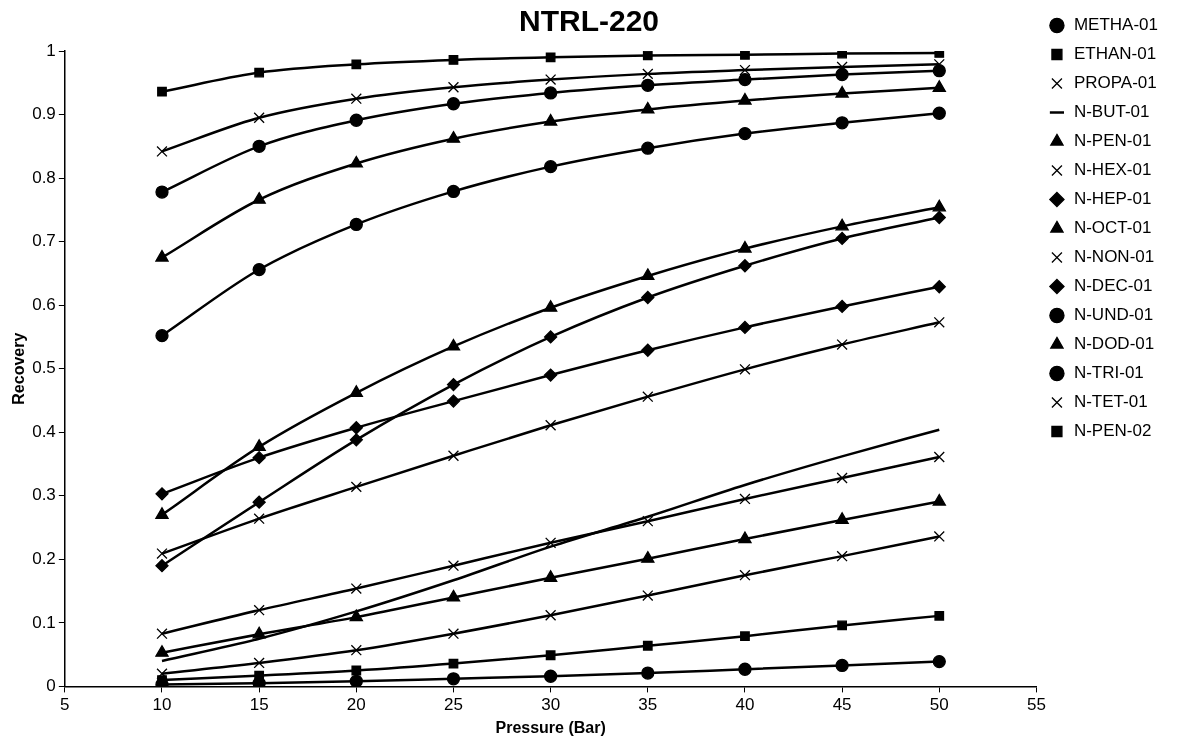 The width and height of the screenshot is (1188, 743). What do you see at coordinates (1113, 315) in the screenshot?
I see `legend-label: N-UND-01` at bounding box center [1113, 315].